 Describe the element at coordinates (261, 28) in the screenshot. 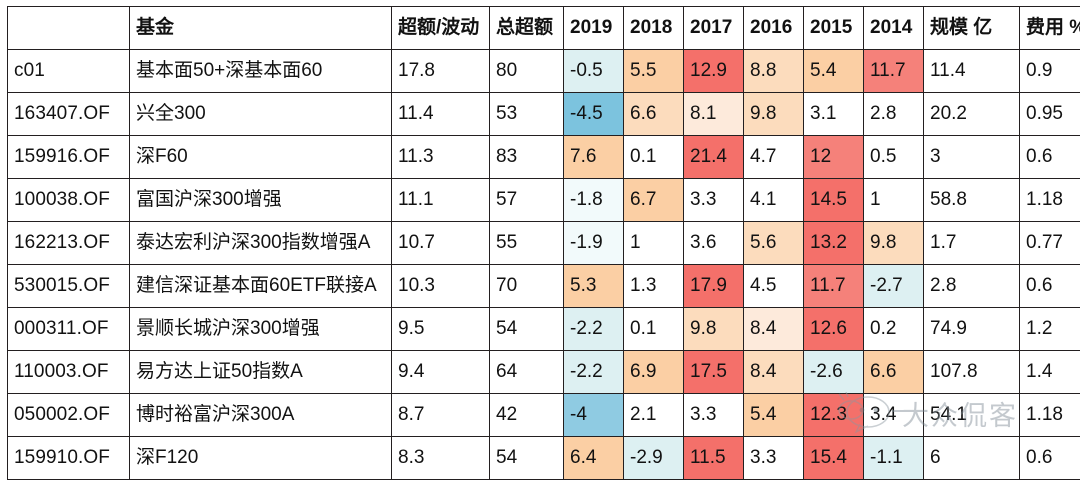

I see `column-header-name: 基金` at that location.